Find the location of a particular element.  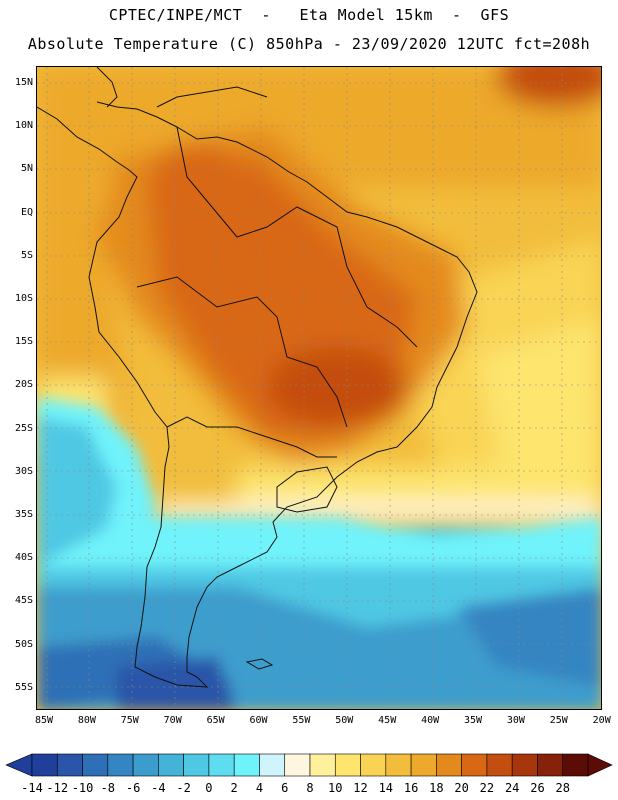

field-coldest is located at coordinates (177, 683).